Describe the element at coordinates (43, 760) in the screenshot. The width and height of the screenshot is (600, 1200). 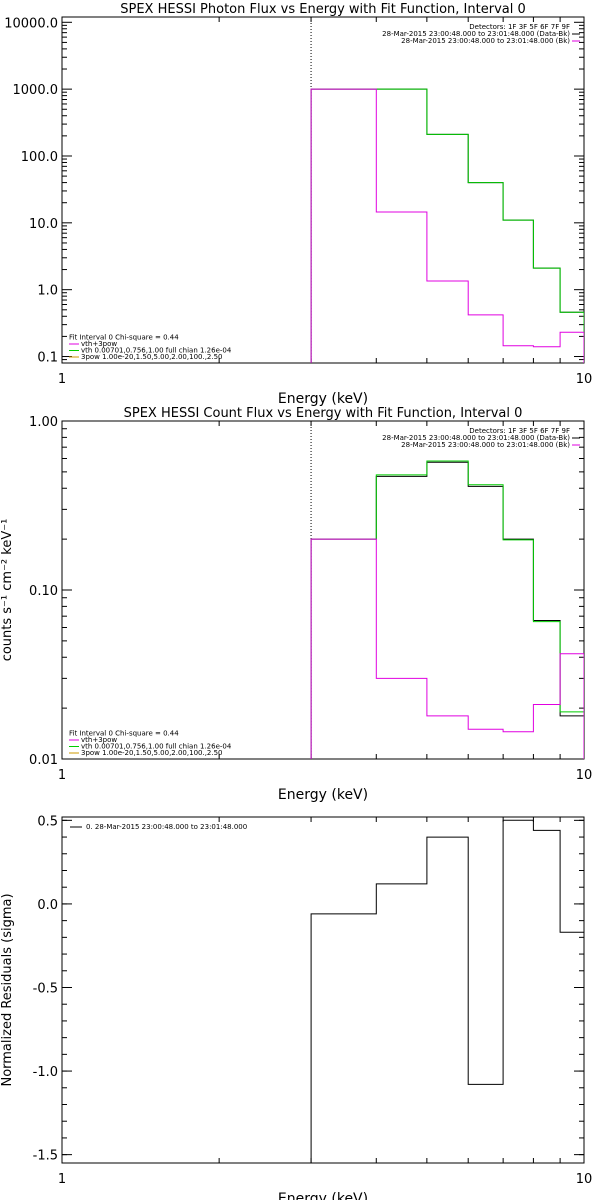
I see `y-tick-label: 0.01` at that location.